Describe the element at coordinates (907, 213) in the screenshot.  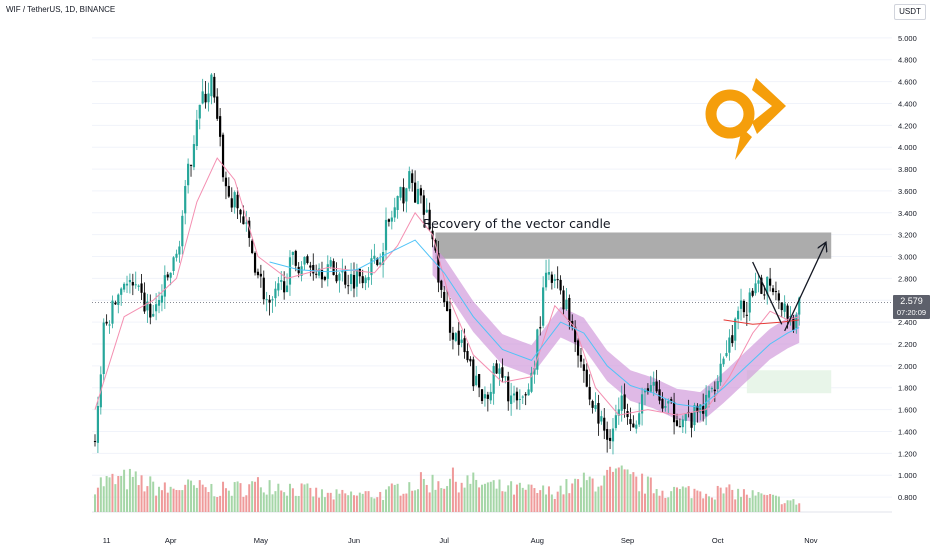
I see `price-tick-label: 3.400` at that location.